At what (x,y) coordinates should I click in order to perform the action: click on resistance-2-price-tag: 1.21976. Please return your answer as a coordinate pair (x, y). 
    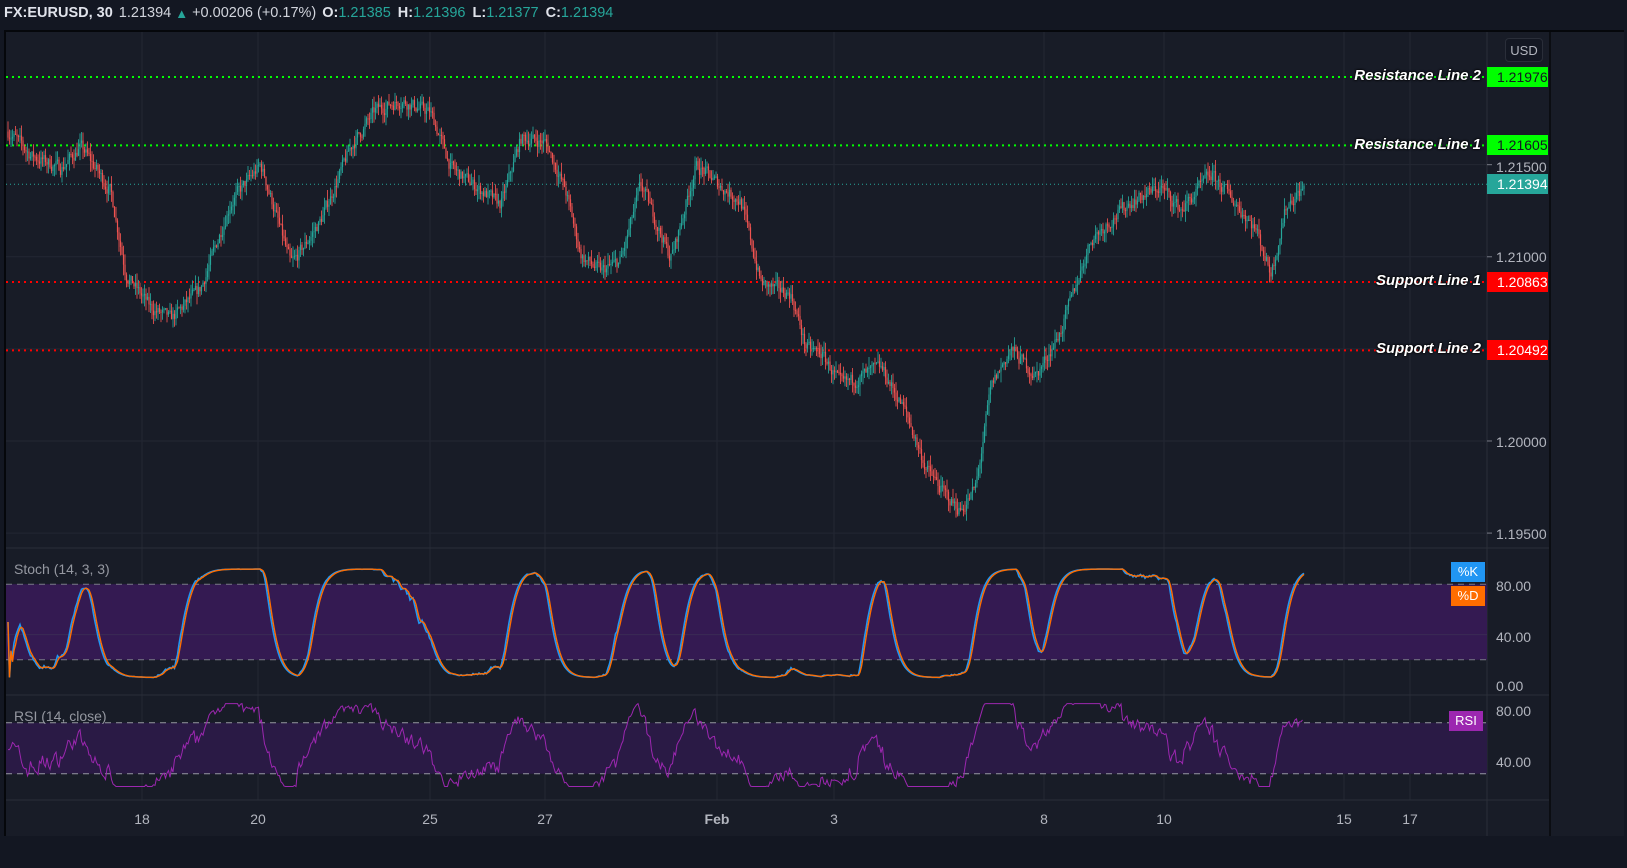
    Looking at the image, I should click on (1517, 77).